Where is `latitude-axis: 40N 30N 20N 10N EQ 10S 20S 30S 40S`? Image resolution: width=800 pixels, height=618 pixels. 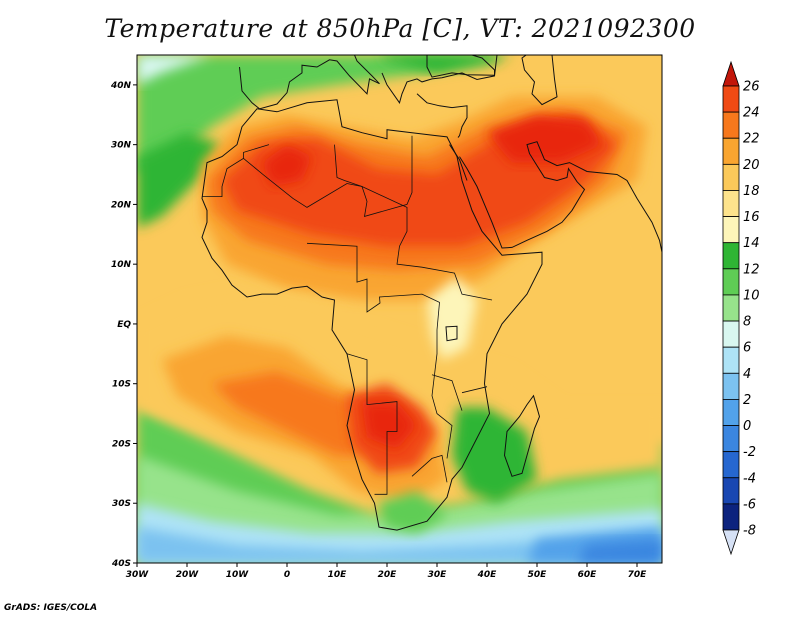
latitude-axis: 40N 30N 20N 10N EQ 10S 20S 30S 40S is located at coordinates (123, 325).